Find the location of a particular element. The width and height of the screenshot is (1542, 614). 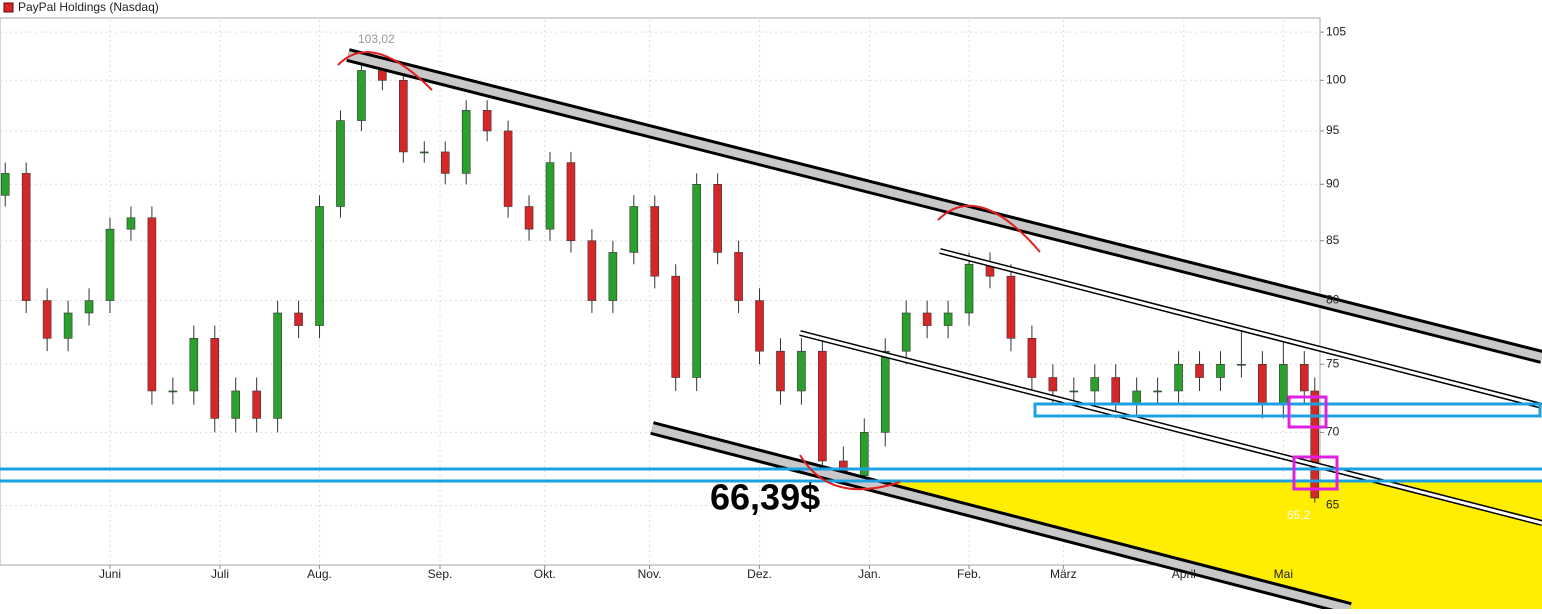

x-tick-label: Jan. is located at coordinates (869, 574).